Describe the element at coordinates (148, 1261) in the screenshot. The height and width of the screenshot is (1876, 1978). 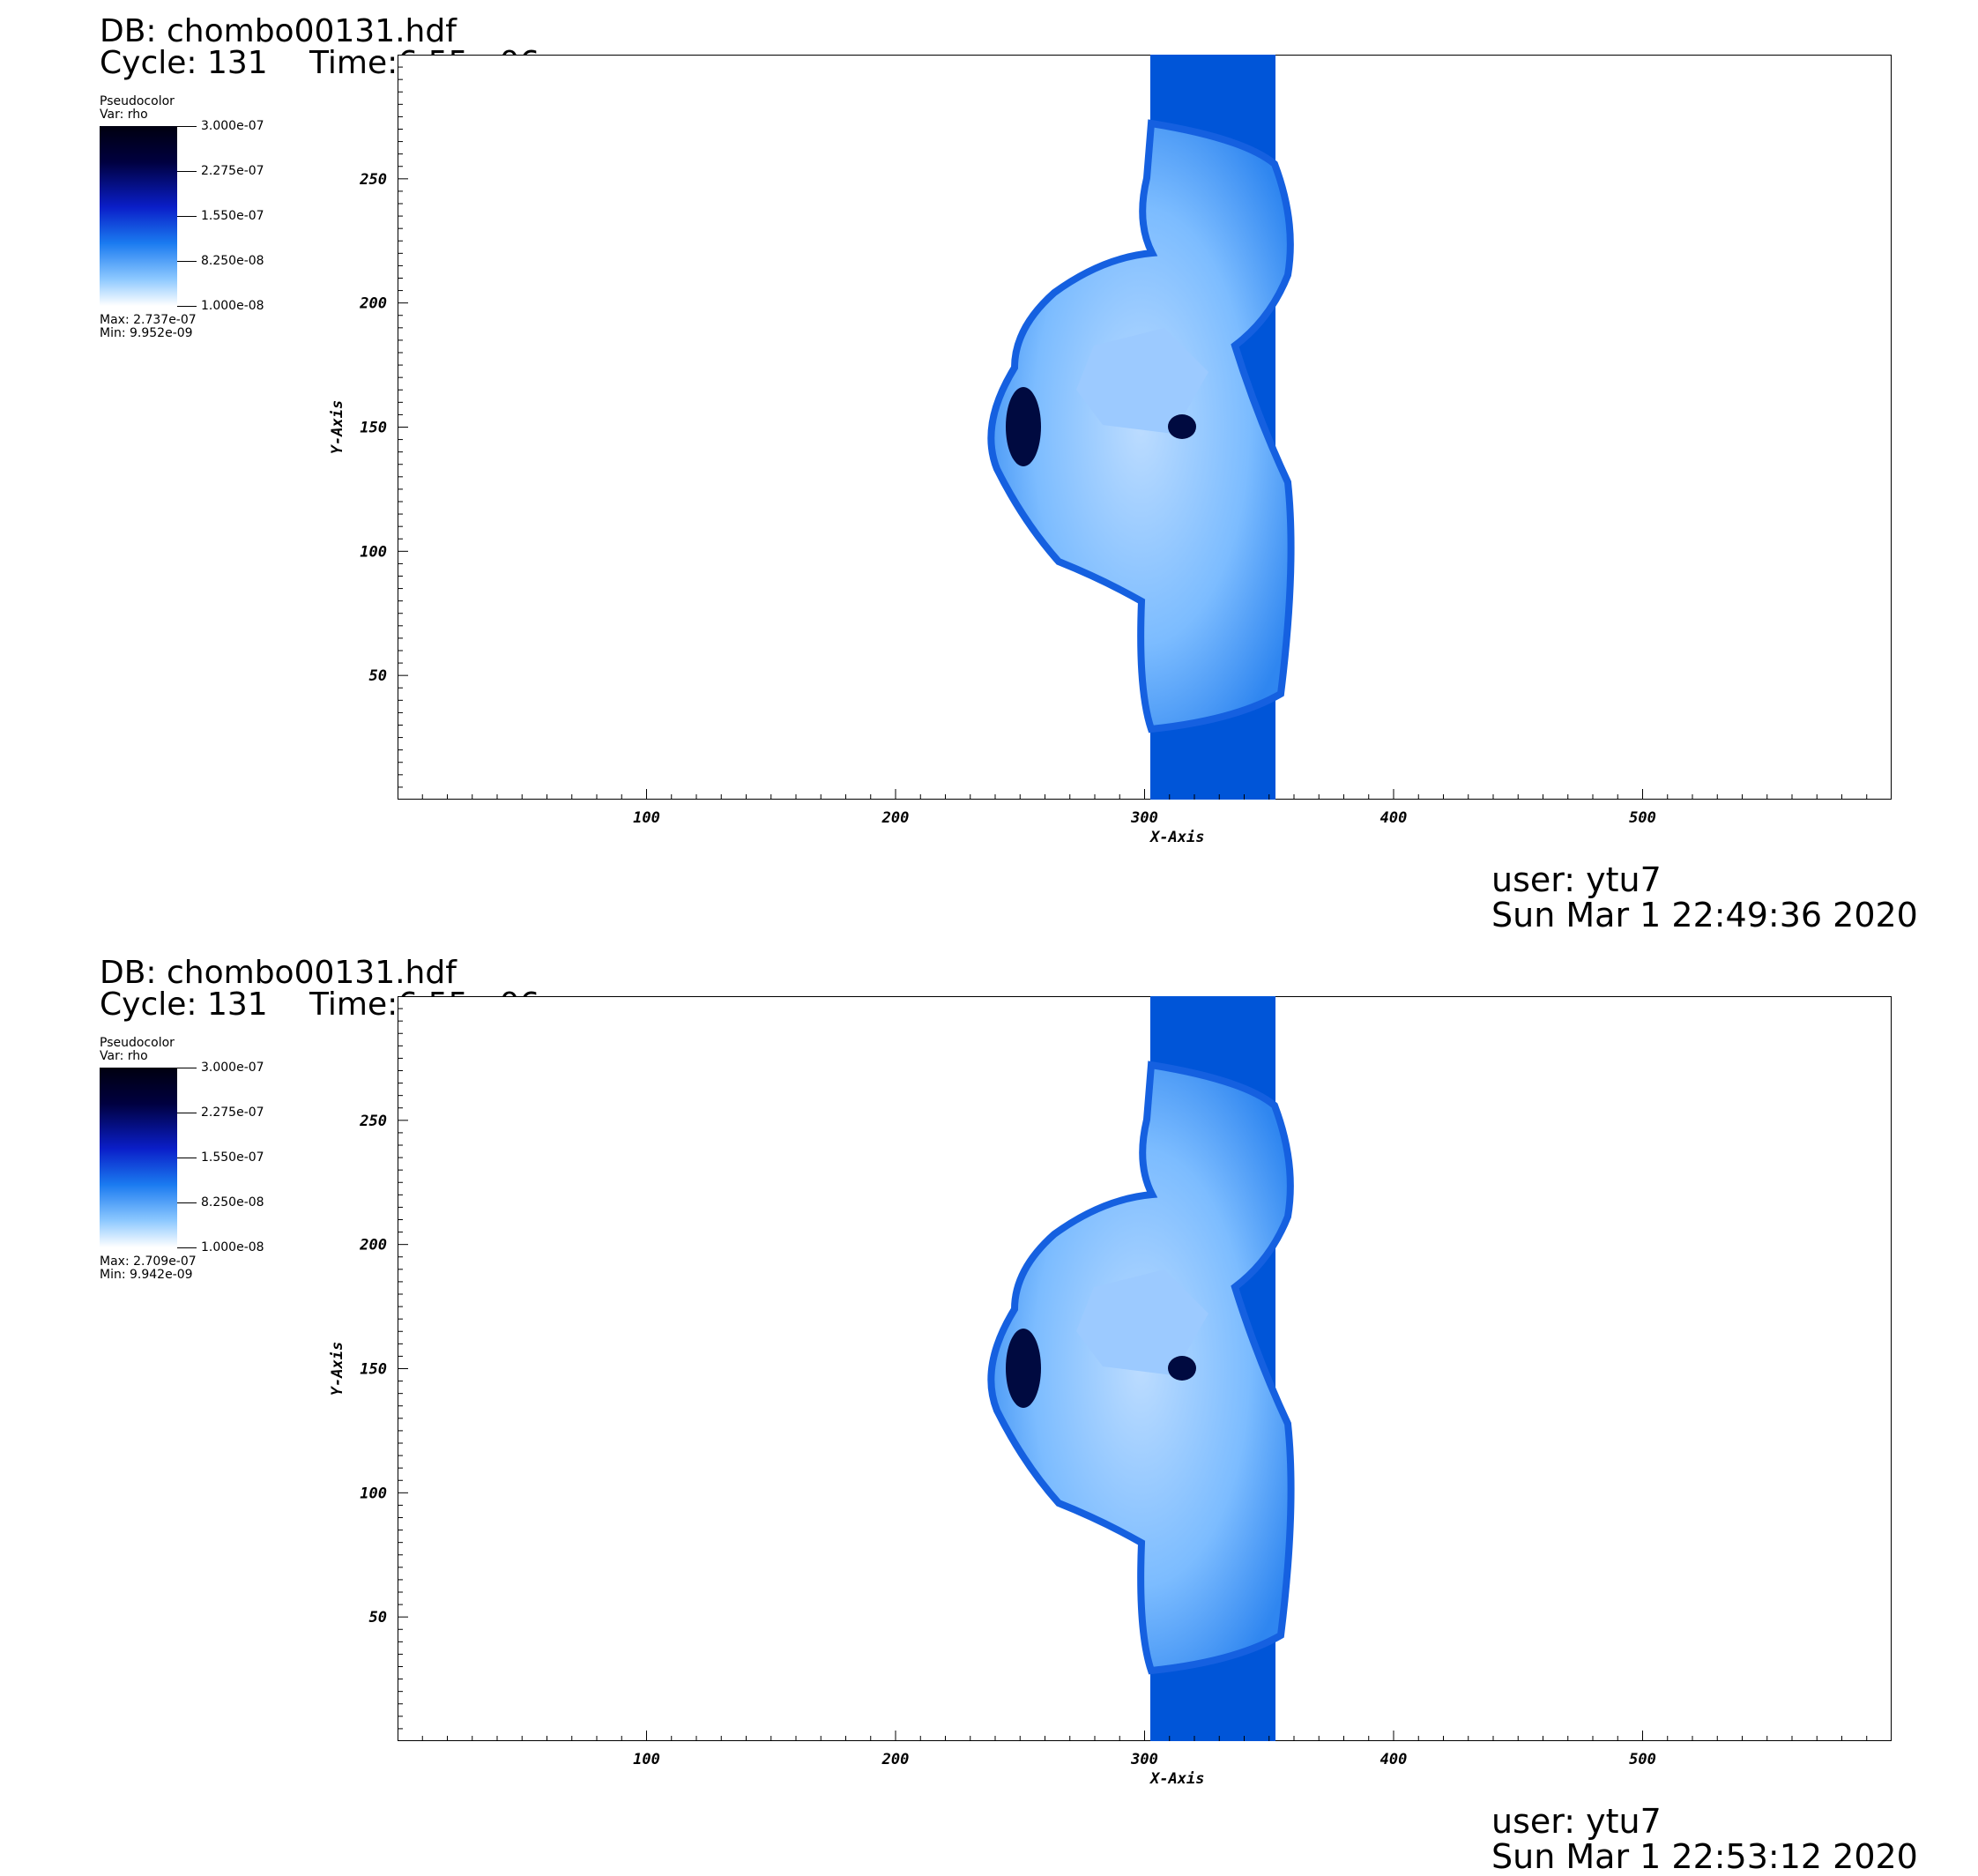
I see `legend-max: Max: 2.709e-07` at that location.